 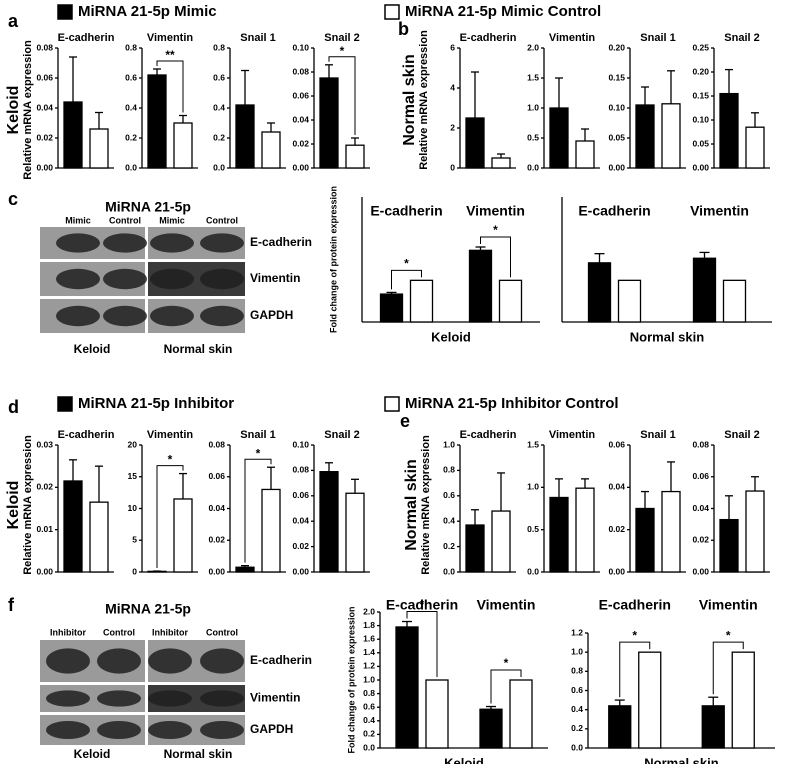 I want to click on chart-title: Vimentin, so click(x=572, y=435).